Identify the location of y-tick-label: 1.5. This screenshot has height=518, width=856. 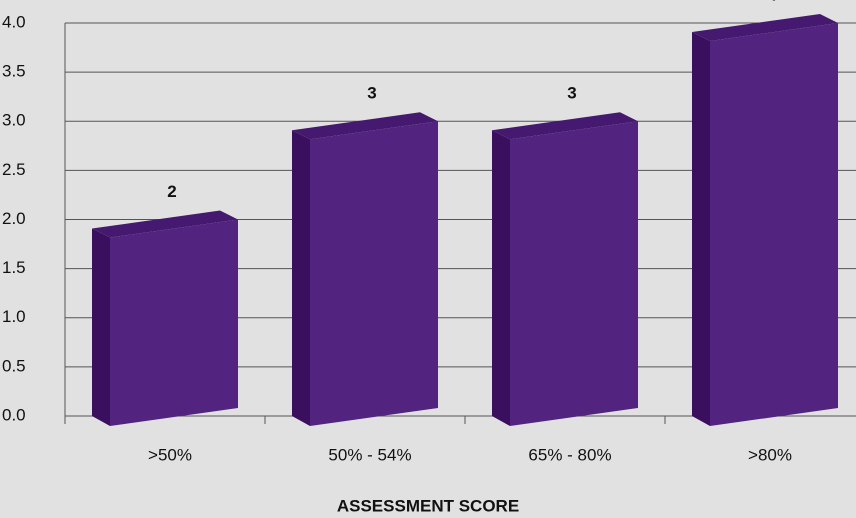
(14, 267).